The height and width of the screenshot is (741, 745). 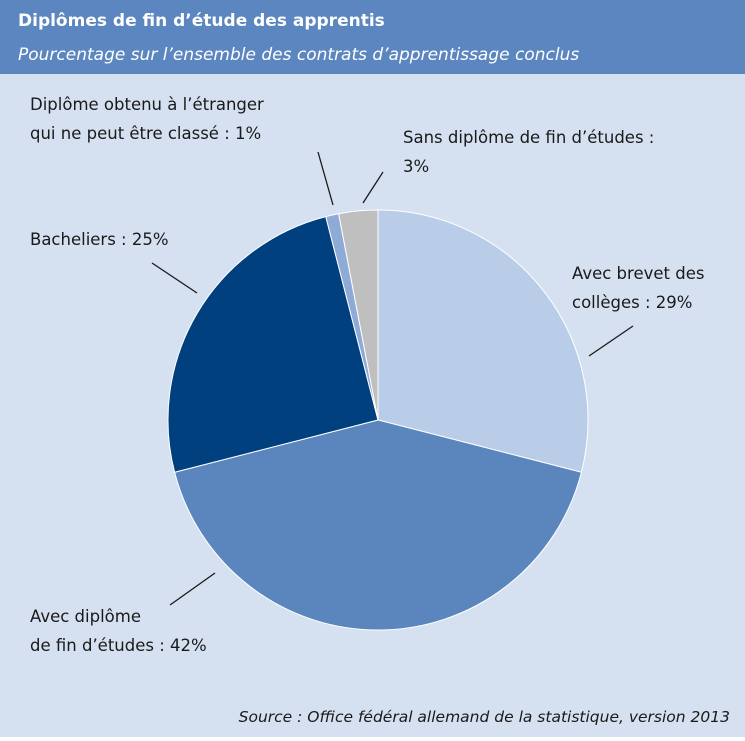 What do you see at coordinates (145, 133) in the screenshot?
I see `slice-label: qui ne peut être classé : 1%` at bounding box center [145, 133].